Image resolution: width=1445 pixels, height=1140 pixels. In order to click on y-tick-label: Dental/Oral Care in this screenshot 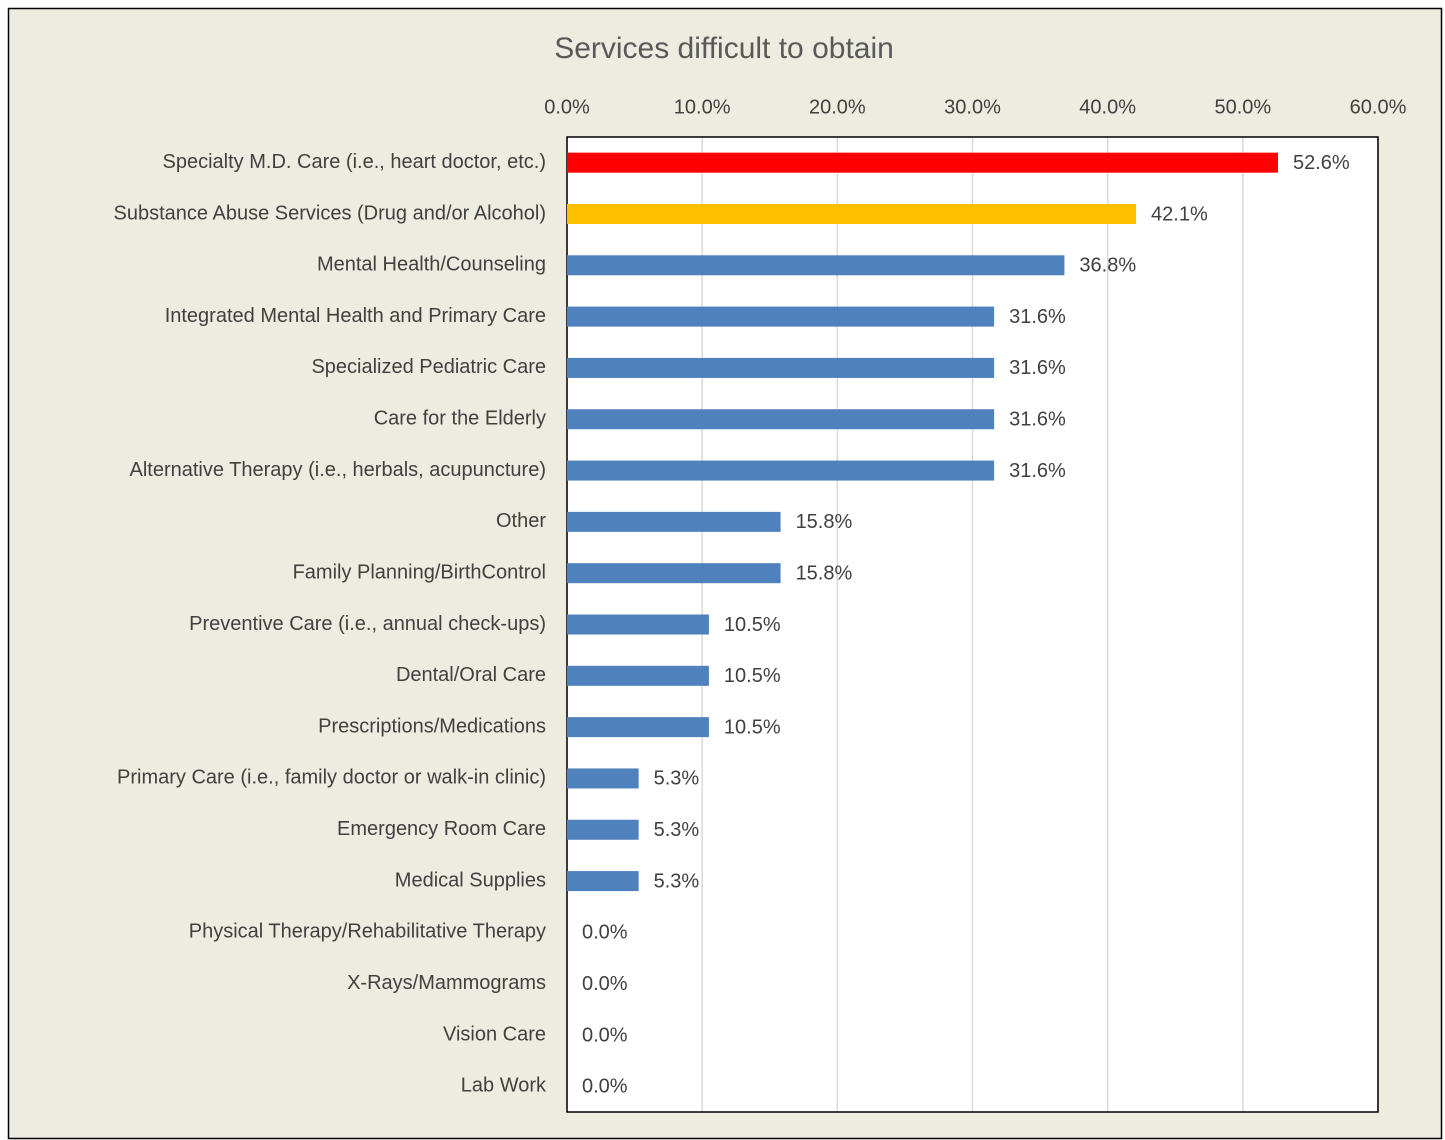, I will do `click(471, 675)`.